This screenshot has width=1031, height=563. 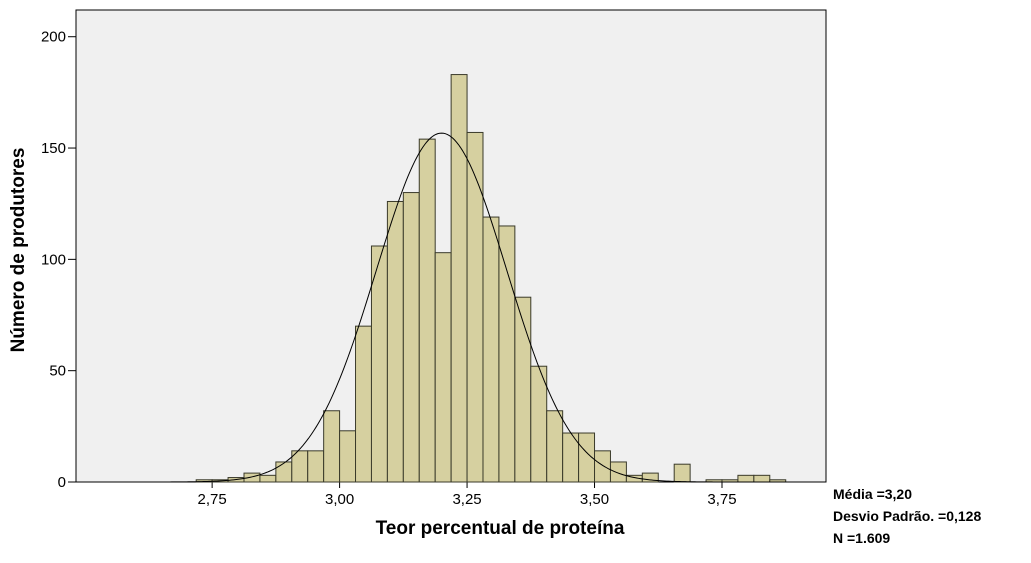 I want to click on y-tick-label: 100, so click(x=53, y=259).